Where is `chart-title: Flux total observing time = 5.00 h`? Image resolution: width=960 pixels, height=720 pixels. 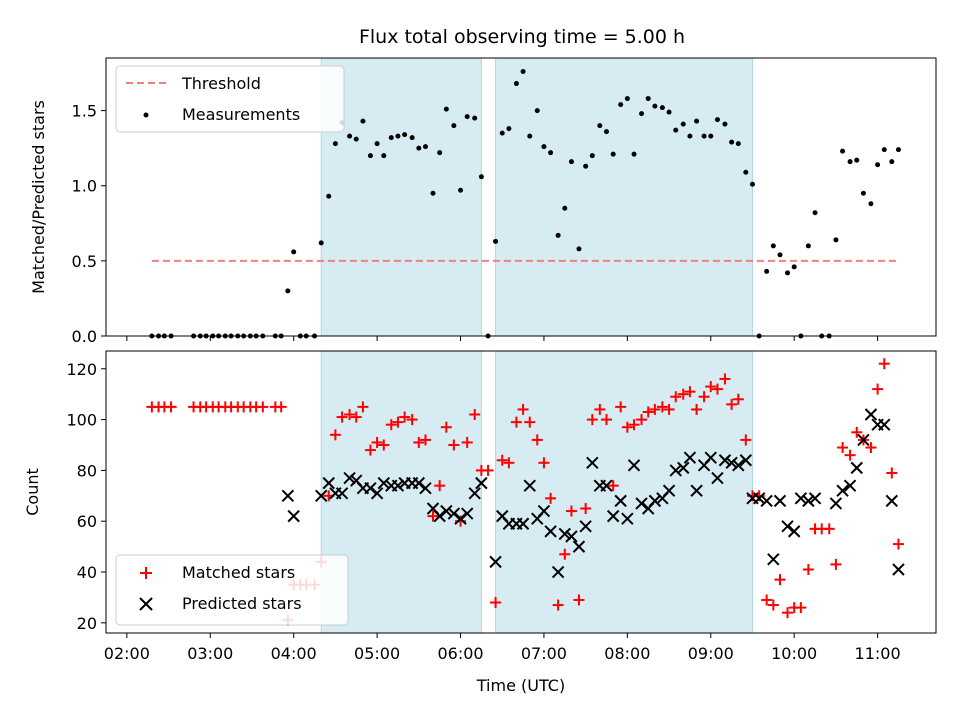
chart-title: Flux total observing time = 5.00 h is located at coordinates (522, 37).